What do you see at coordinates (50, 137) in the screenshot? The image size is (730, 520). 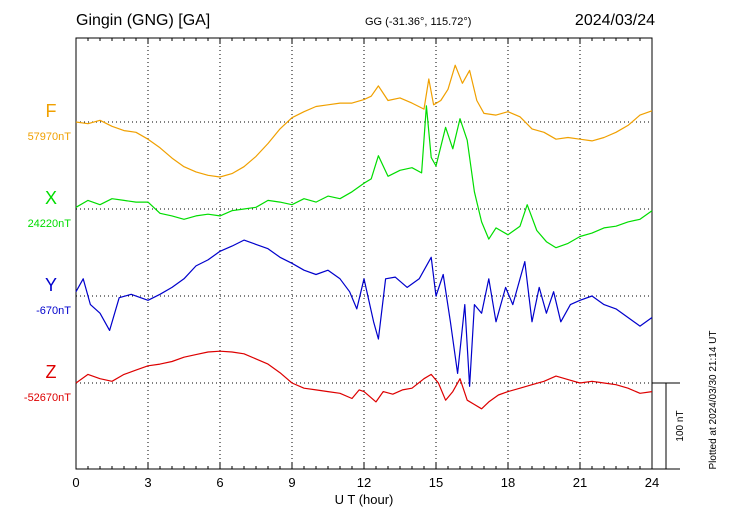 I see `baseline-label-f: 57970nT` at bounding box center [50, 137].